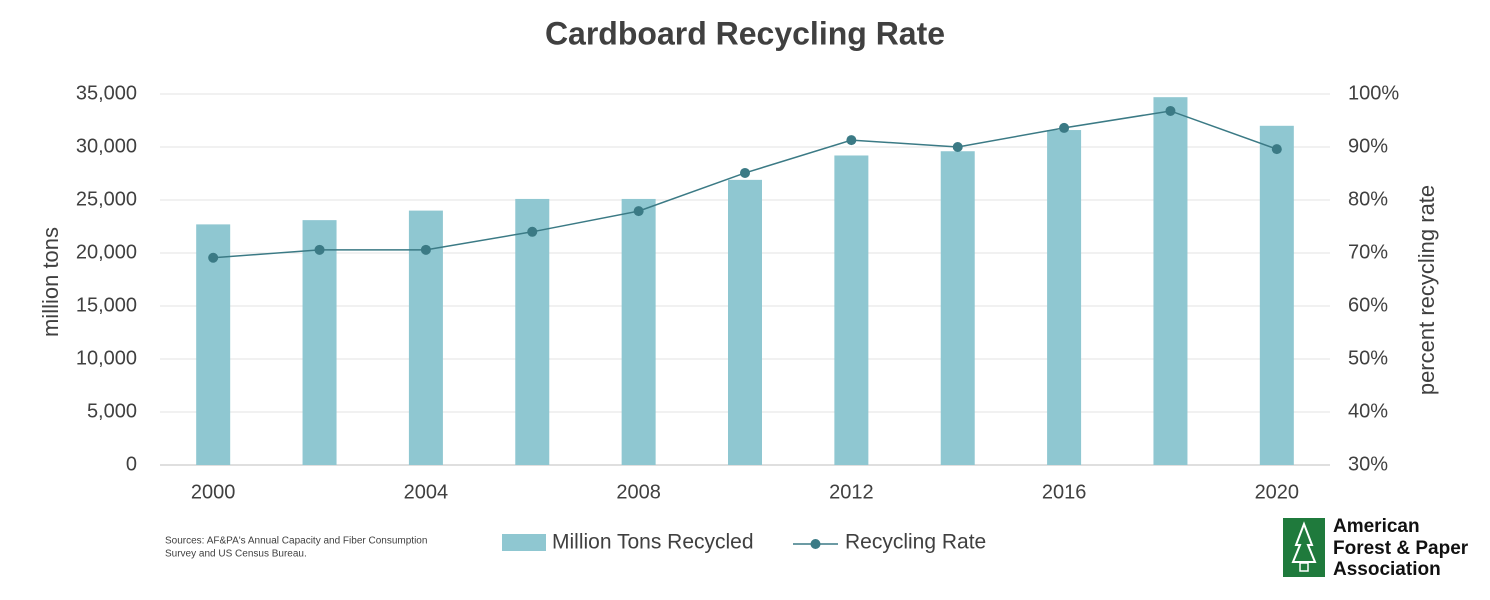  Describe the element at coordinates (1368, 252) in the screenshot. I see `y2-tick-label: 70%` at that location.